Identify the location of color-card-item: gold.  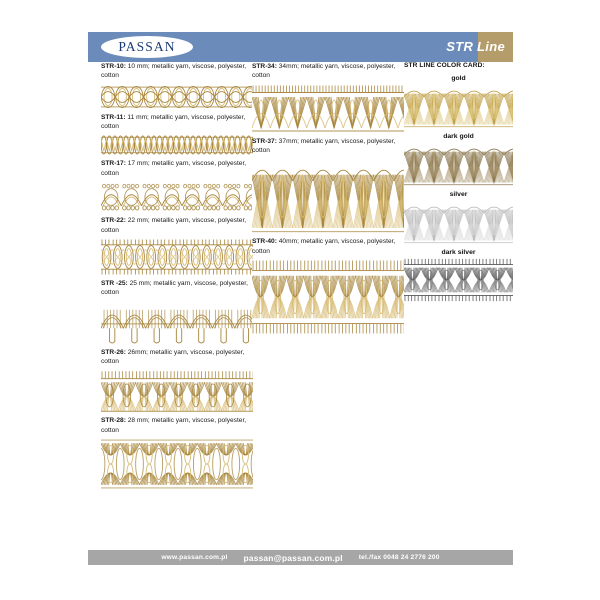
(458, 101).